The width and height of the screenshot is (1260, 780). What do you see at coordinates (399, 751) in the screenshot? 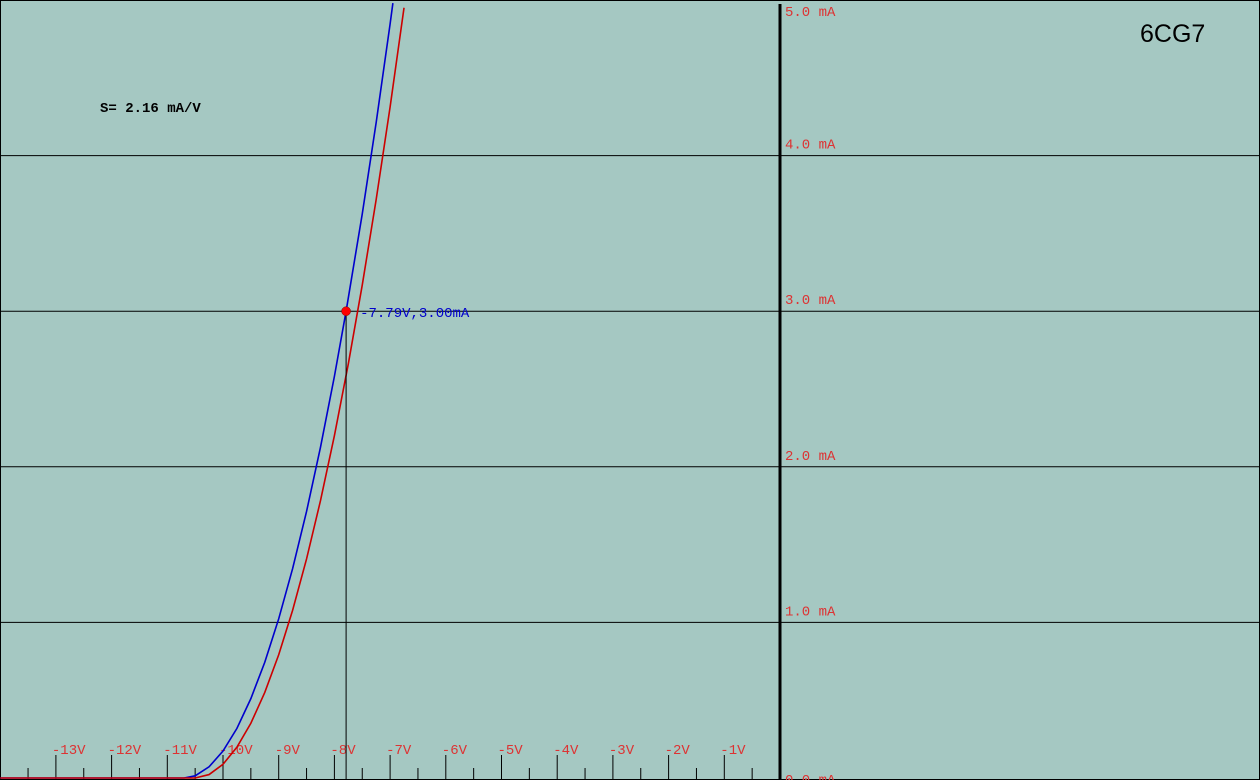
I see `x-tick-label: -7V` at bounding box center [399, 751].